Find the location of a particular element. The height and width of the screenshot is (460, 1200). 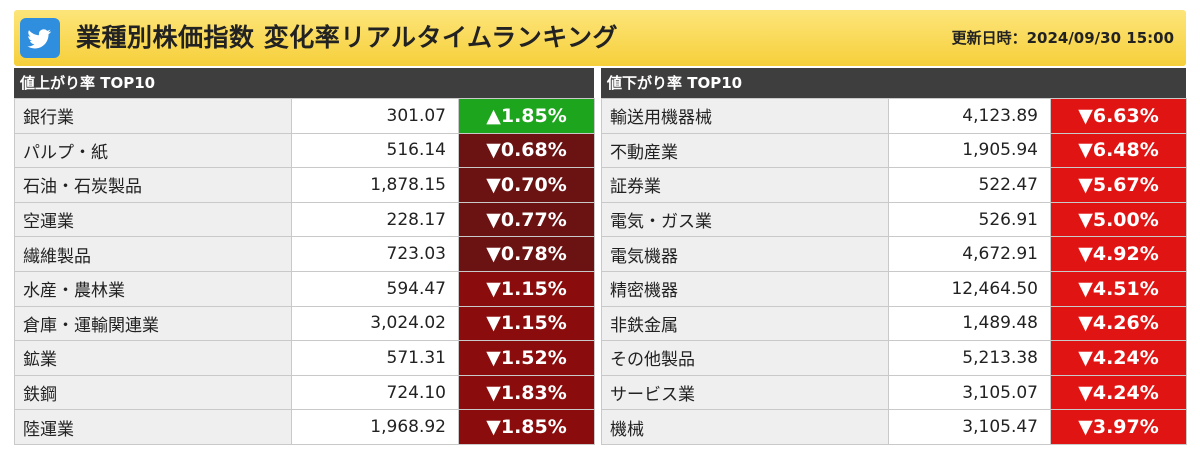

table-row: 水産・農林業 594.47 ▼1.15% is located at coordinates (304, 288).